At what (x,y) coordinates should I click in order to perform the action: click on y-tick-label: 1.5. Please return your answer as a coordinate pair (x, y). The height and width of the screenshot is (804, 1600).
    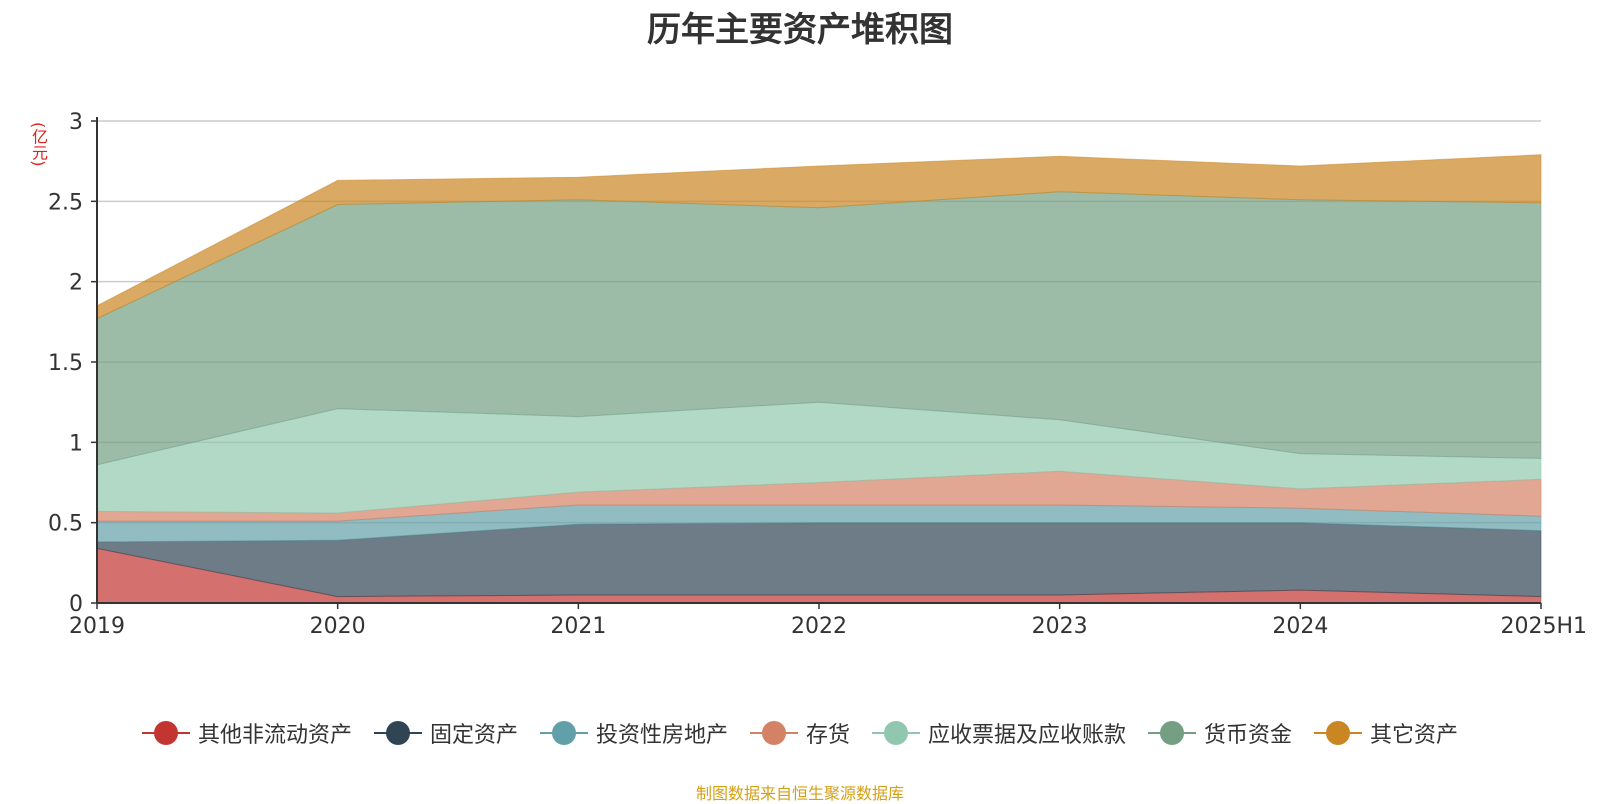
    Looking at the image, I should click on (65, 363).